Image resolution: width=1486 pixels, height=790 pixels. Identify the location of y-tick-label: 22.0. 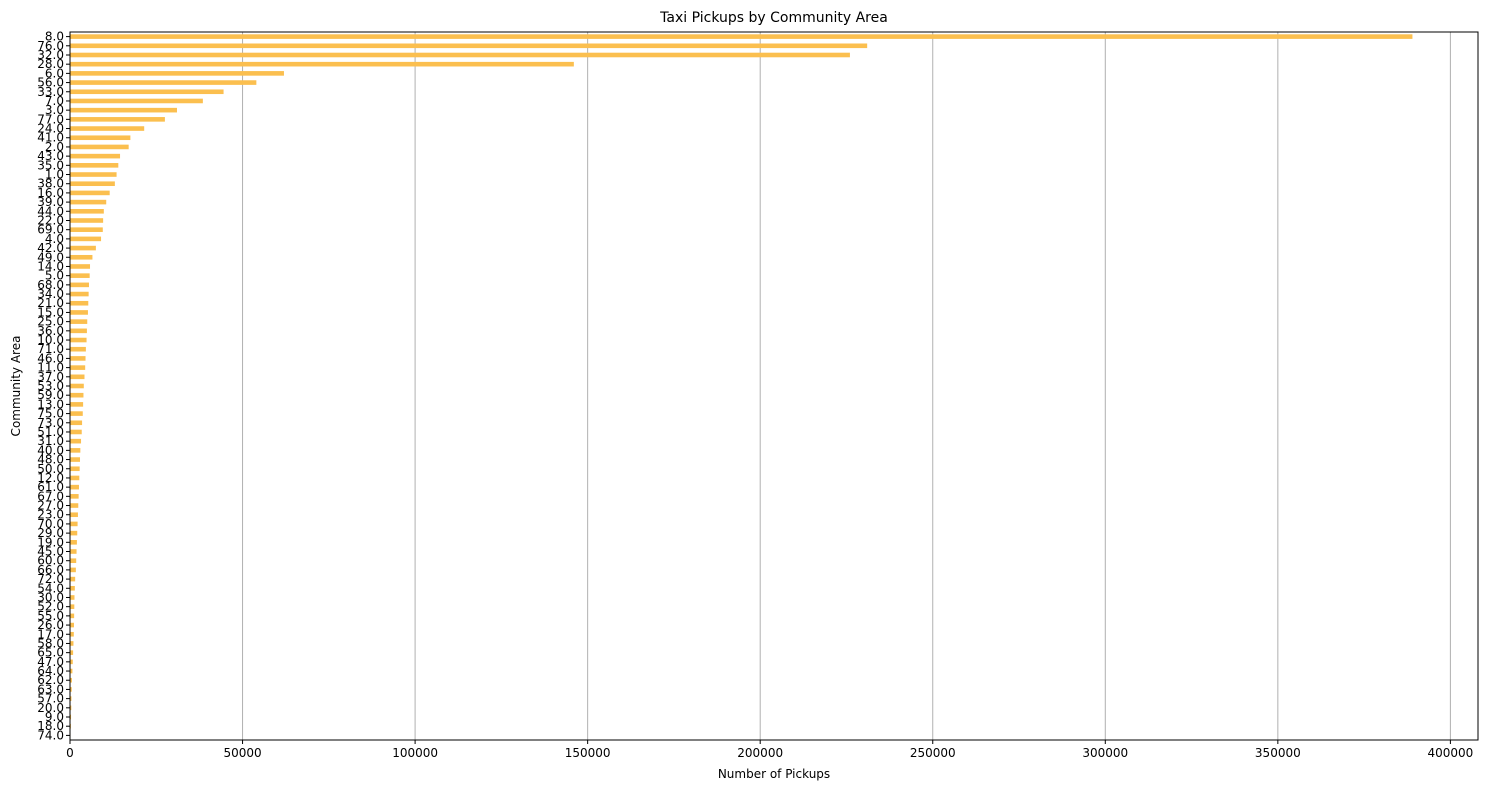
(50, 220).